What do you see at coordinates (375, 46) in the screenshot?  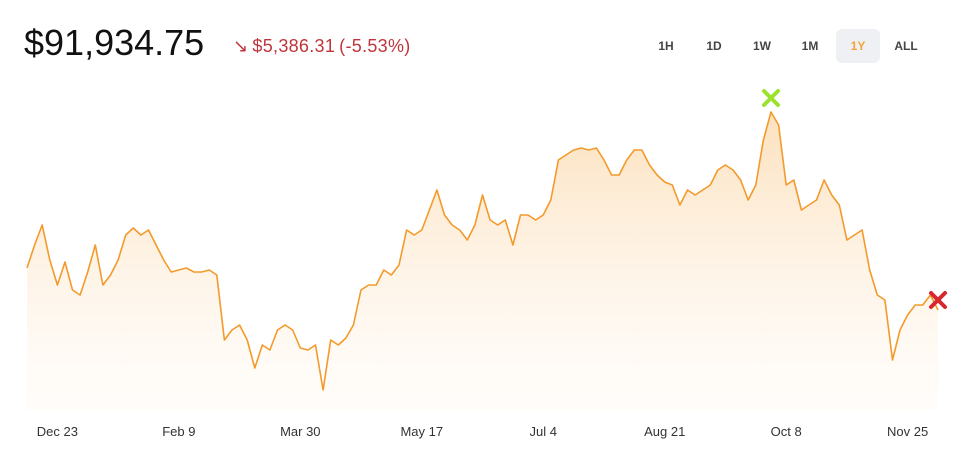 I see `change-percent: (-5.53%)` at bounding box center [375, 46].